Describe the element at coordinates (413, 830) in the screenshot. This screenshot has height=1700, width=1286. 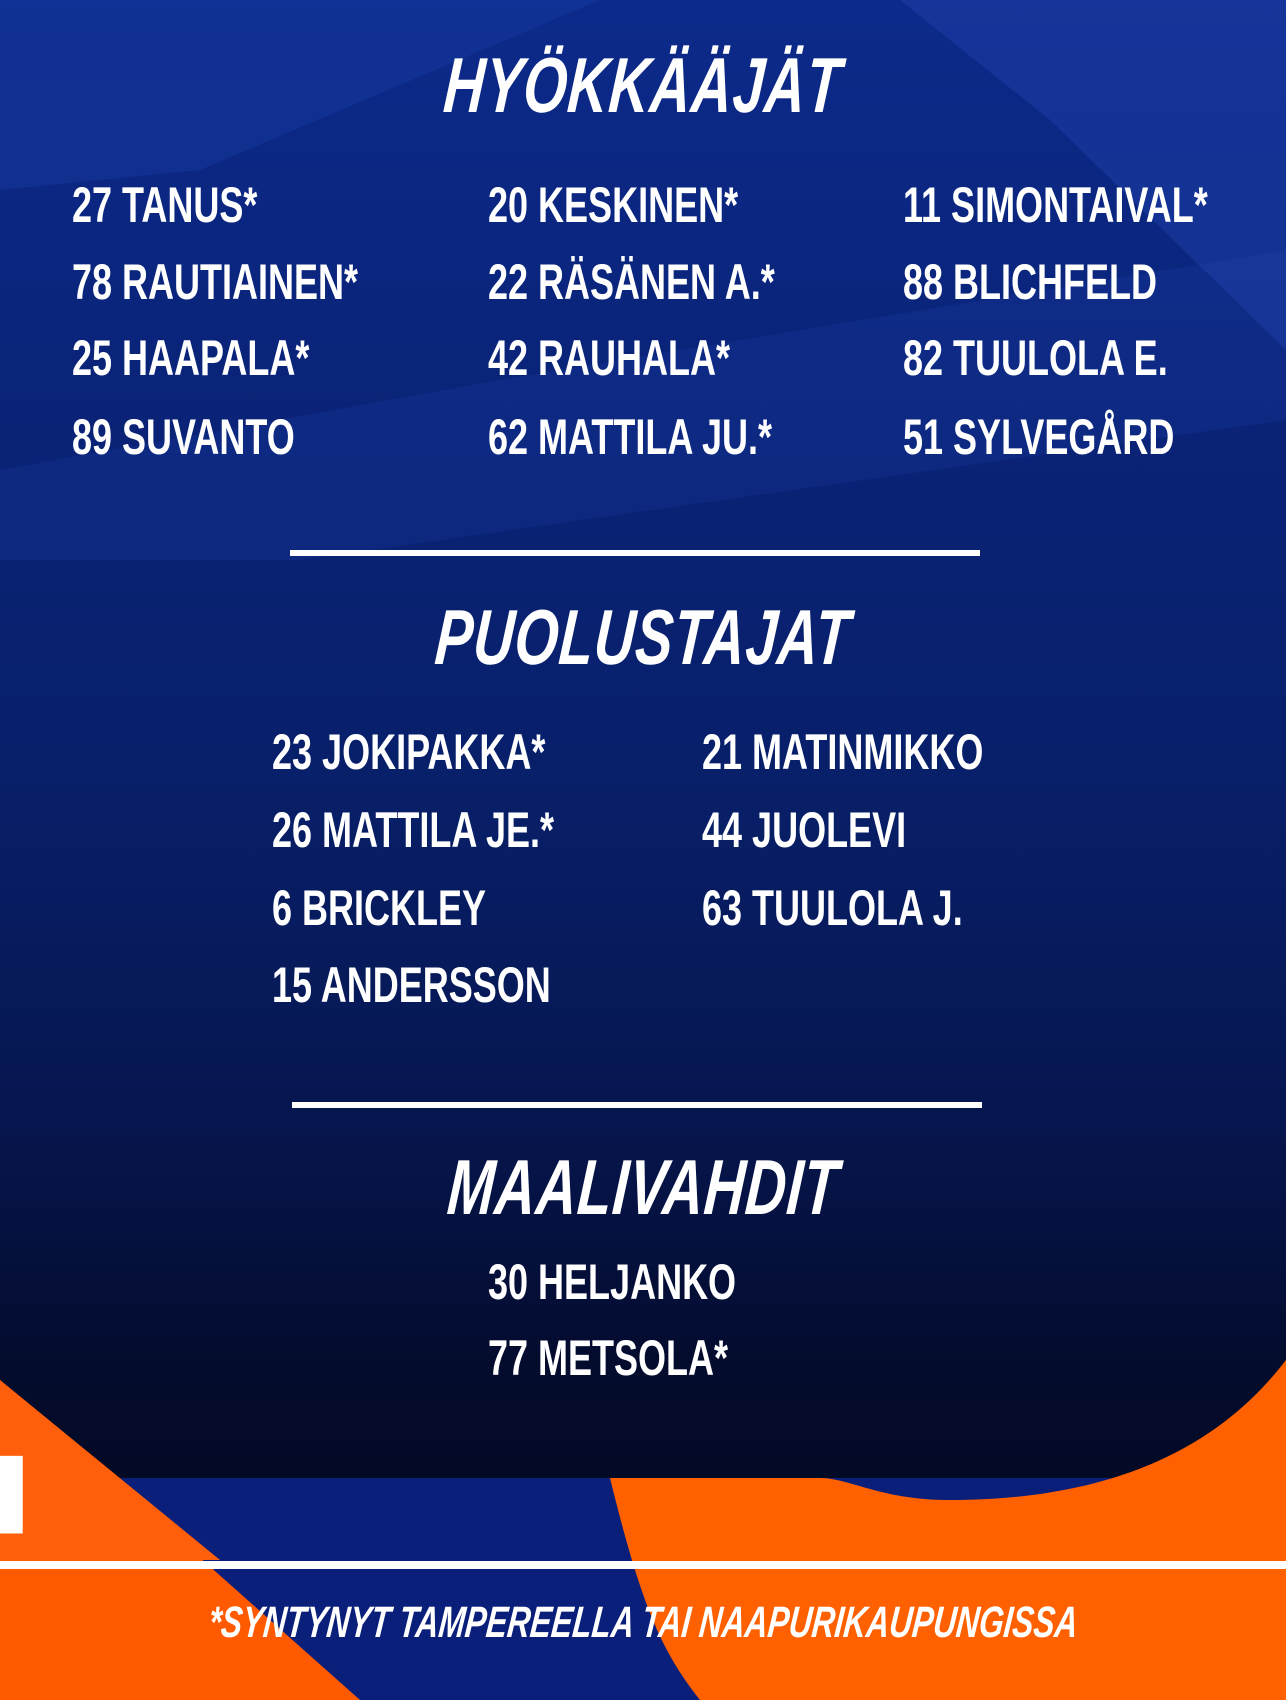
I see `player-name: 26 MATTILA JE.*` at that location.